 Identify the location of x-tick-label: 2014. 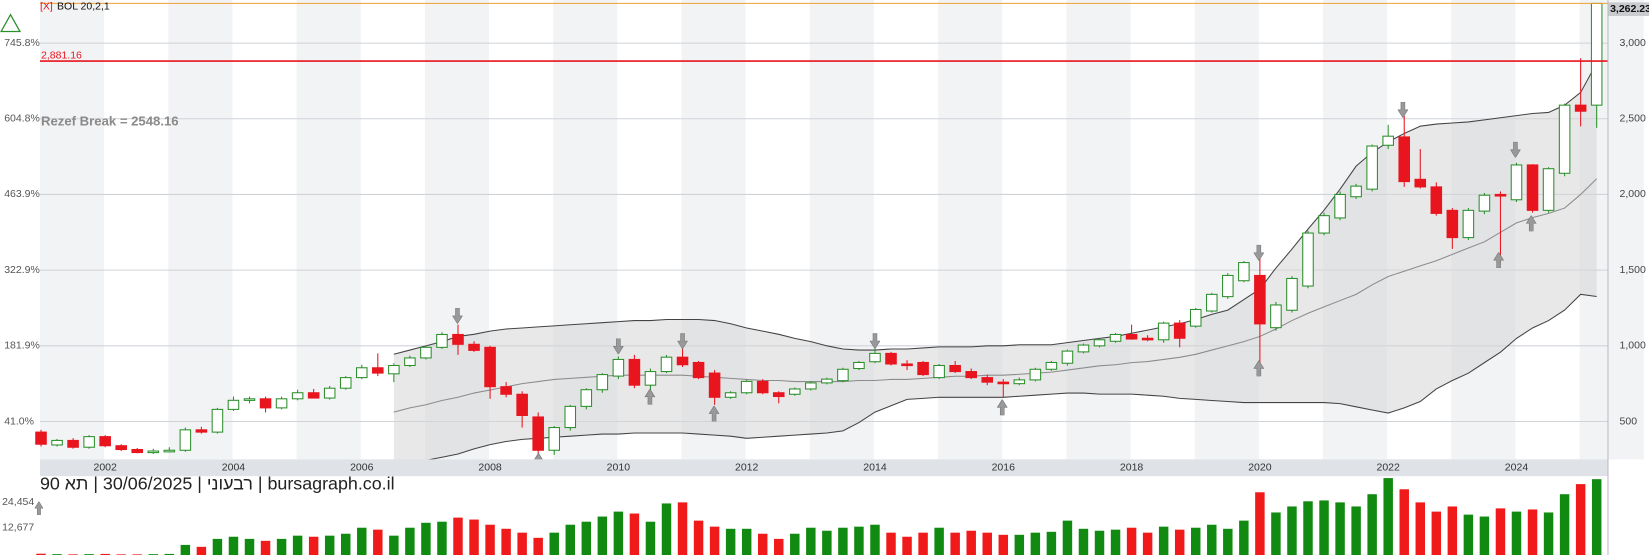
(875, 468).